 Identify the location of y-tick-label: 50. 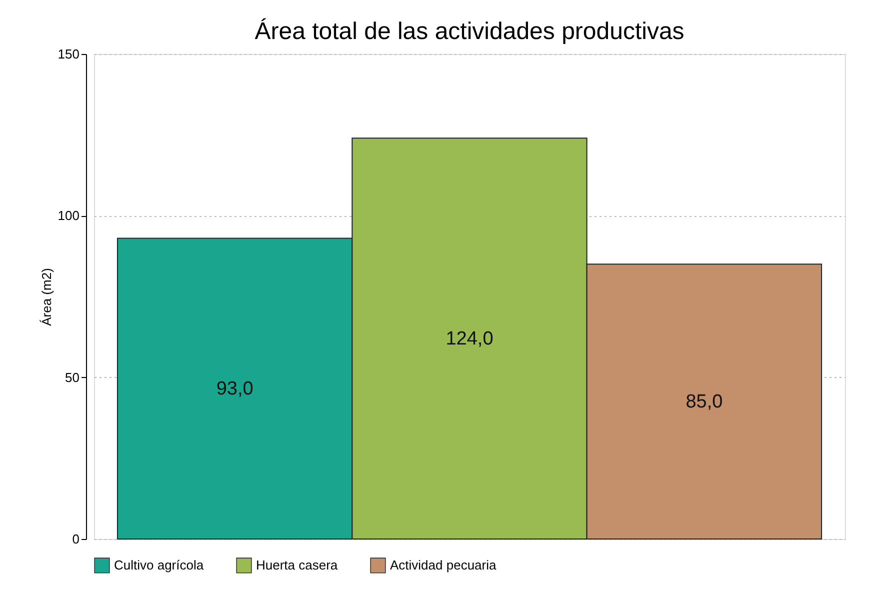
(72, 377).